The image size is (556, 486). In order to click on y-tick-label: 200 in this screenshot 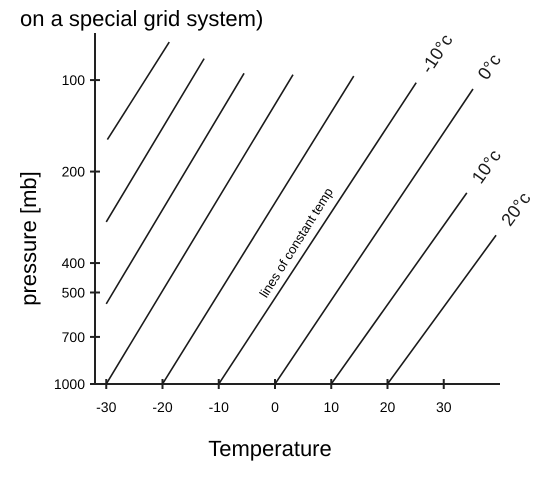, I will do `click(74, 172)`.